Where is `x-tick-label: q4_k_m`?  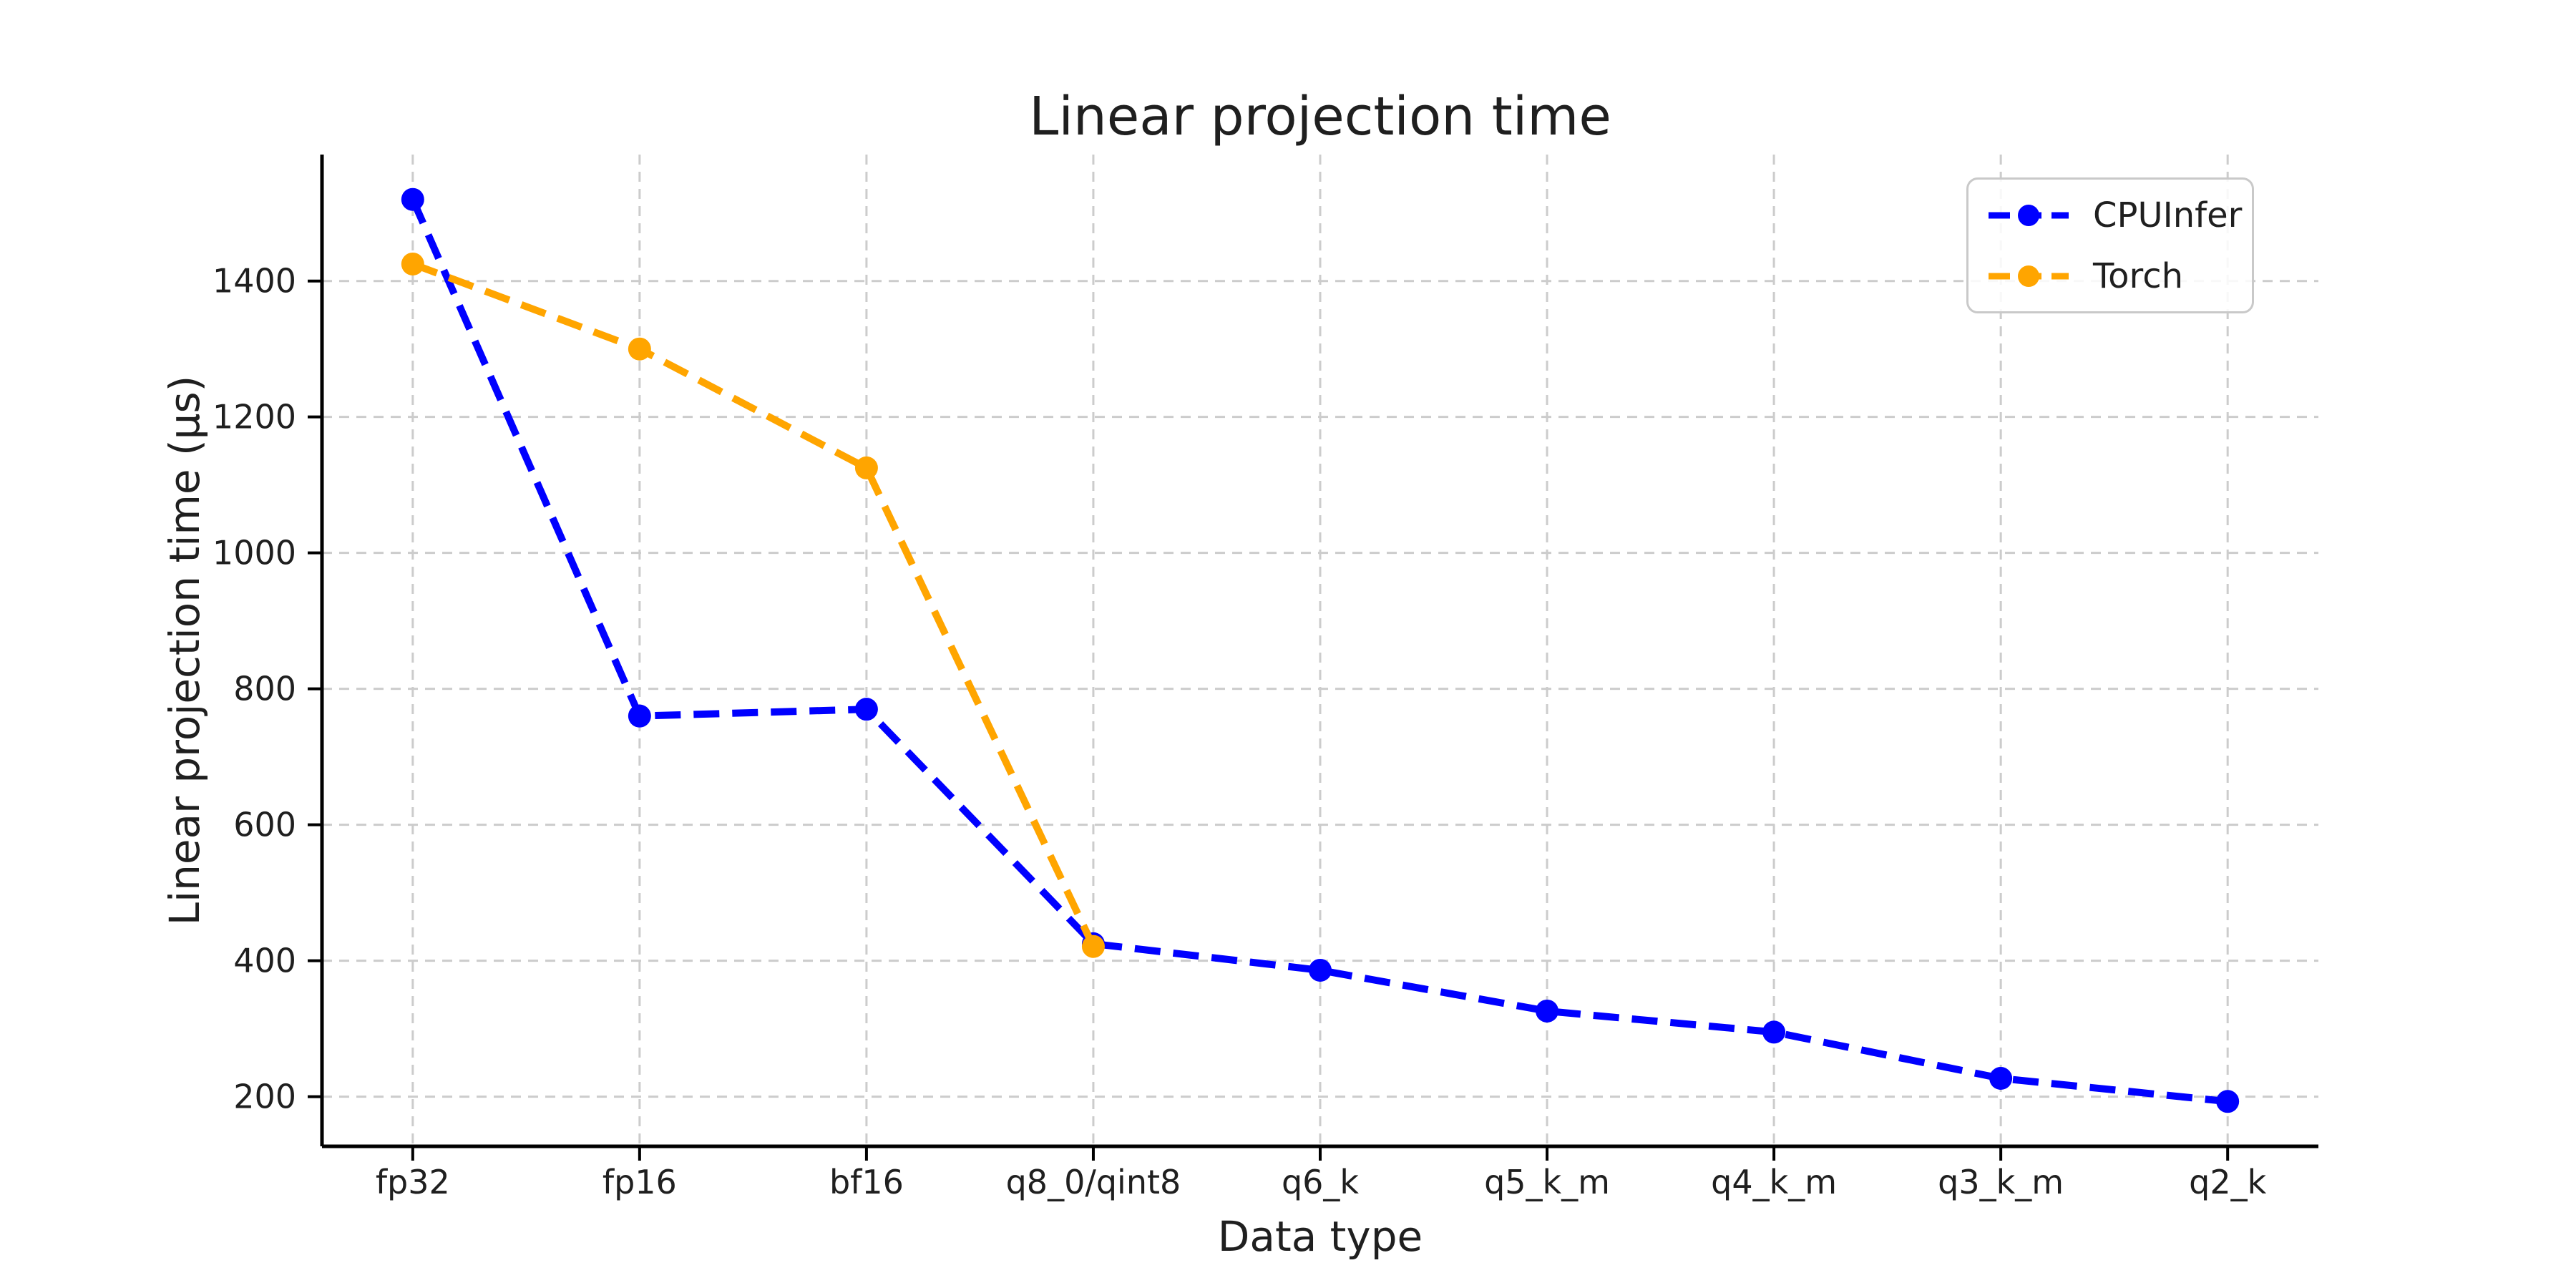
x-tick-label: q4_k_m is located at coordinates (1774, 1182).